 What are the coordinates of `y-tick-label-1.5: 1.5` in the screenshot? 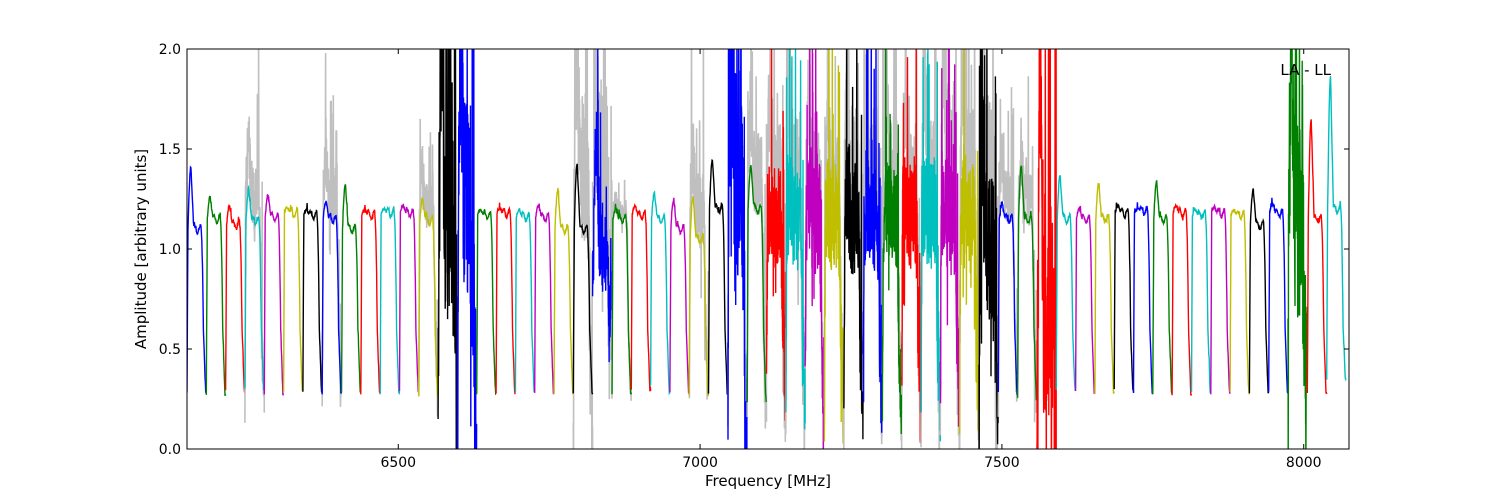 It's located at (170, 150).